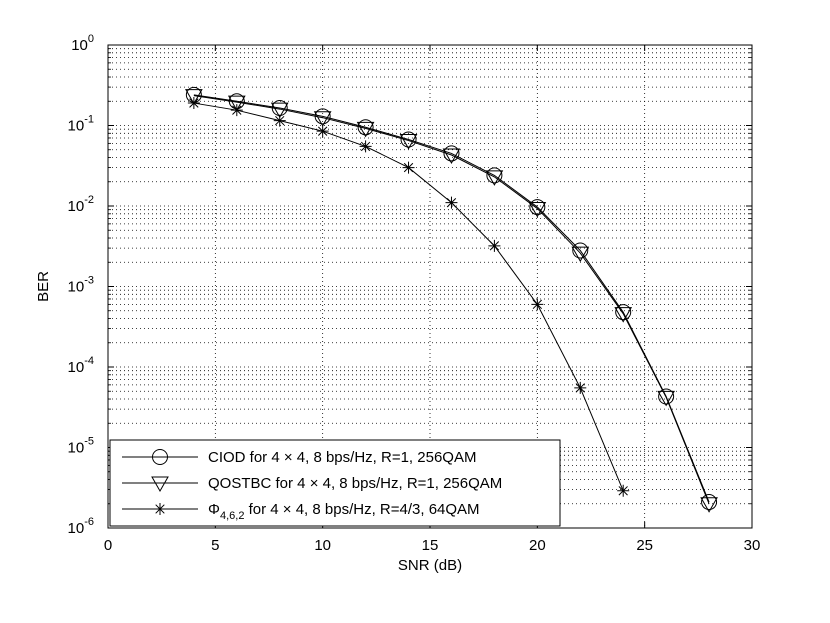 The image size is (830, 623). I want to click on x-tick-label: 30, so click(752, 545).